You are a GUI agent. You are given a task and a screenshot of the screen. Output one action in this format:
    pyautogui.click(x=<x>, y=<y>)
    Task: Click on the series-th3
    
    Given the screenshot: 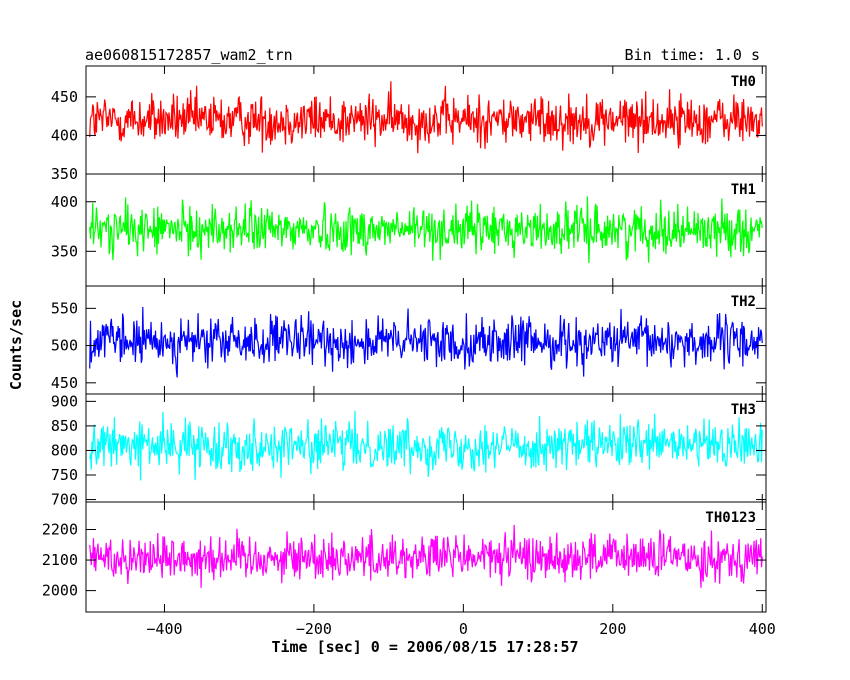 What is the action you would take?
    pyautogui.click(x=426, y=445)
    